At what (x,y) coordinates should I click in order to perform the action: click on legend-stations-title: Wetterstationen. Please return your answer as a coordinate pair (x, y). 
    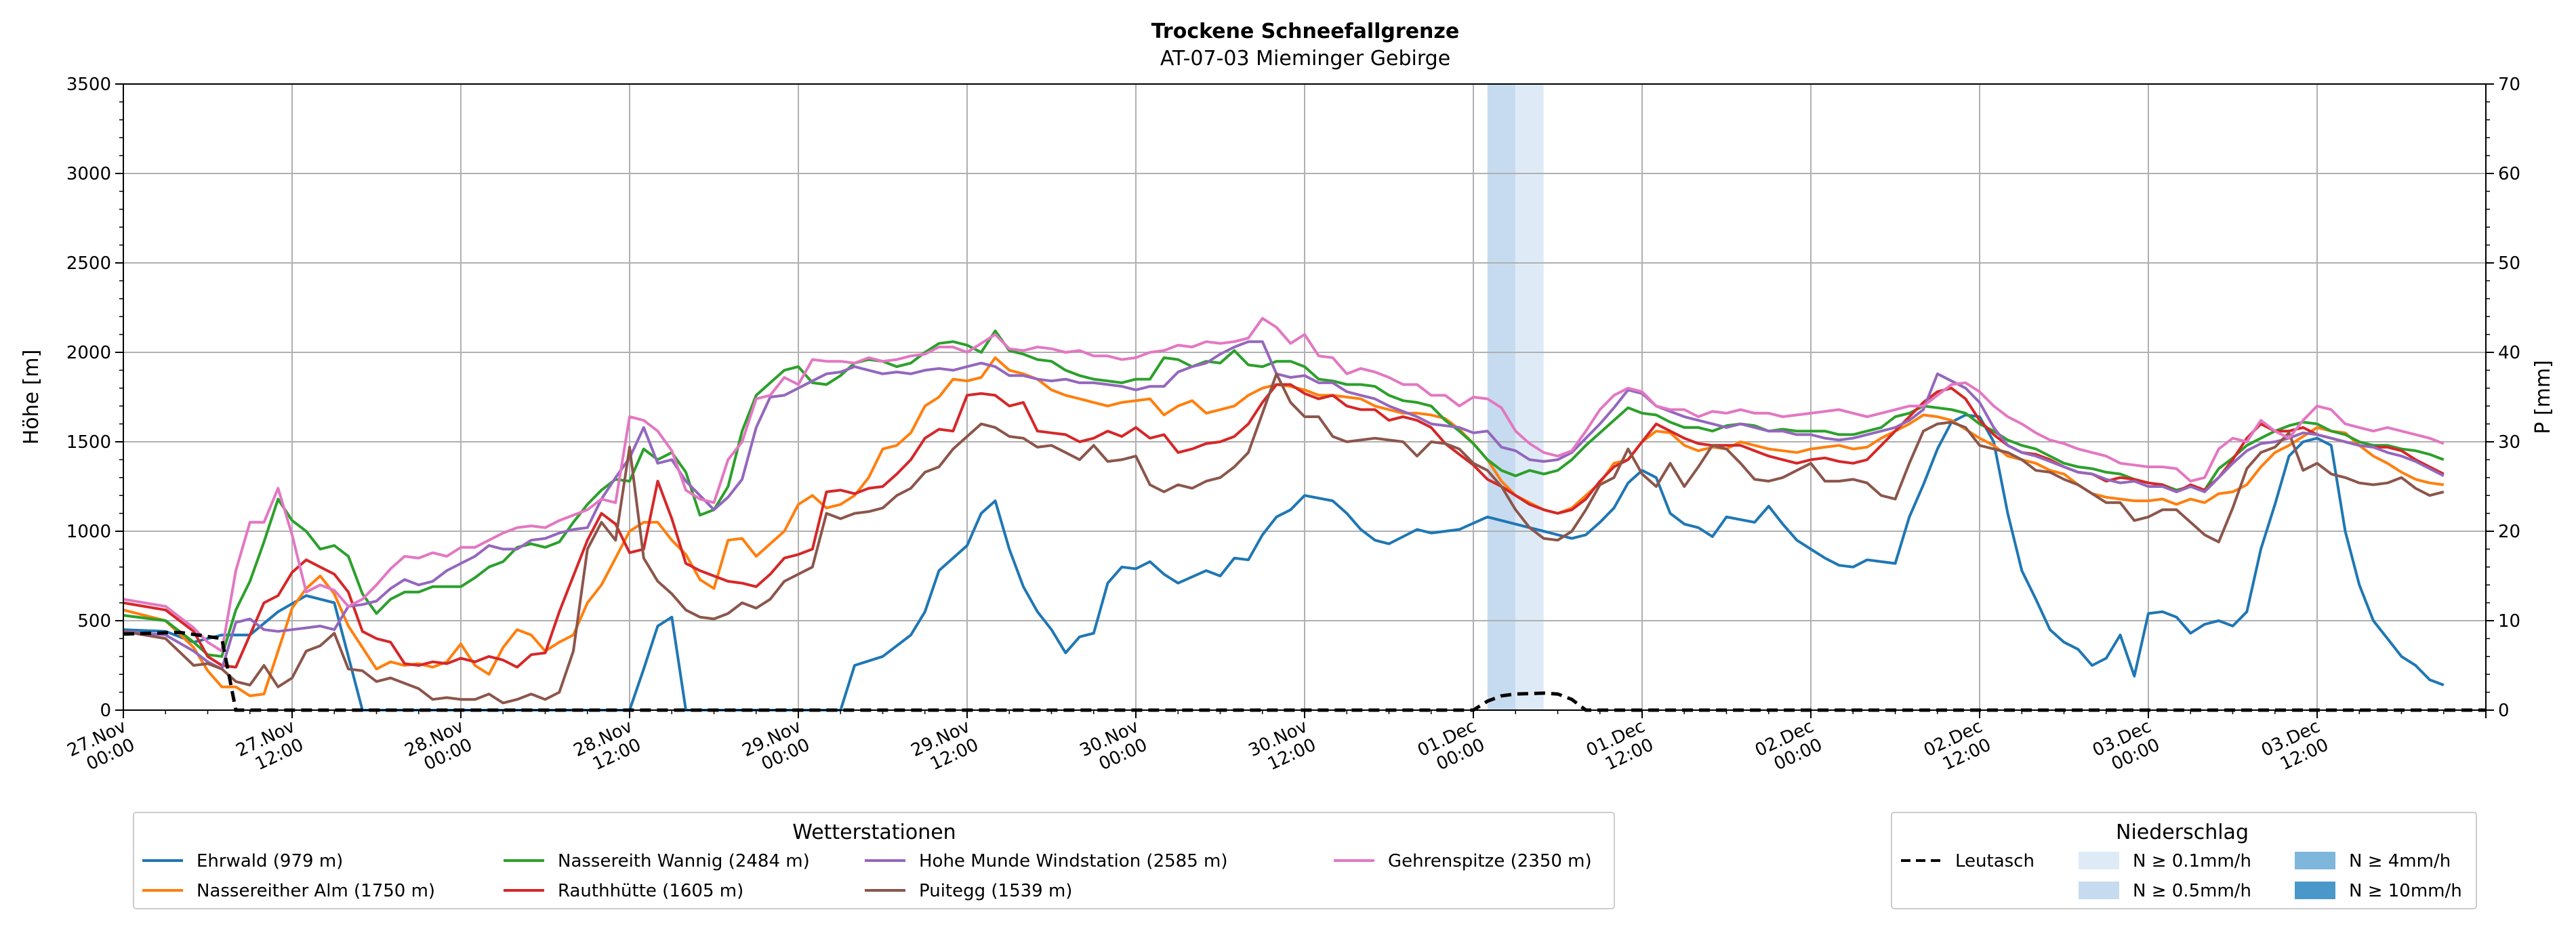
    Looking at the image, I should click on (874, 832).